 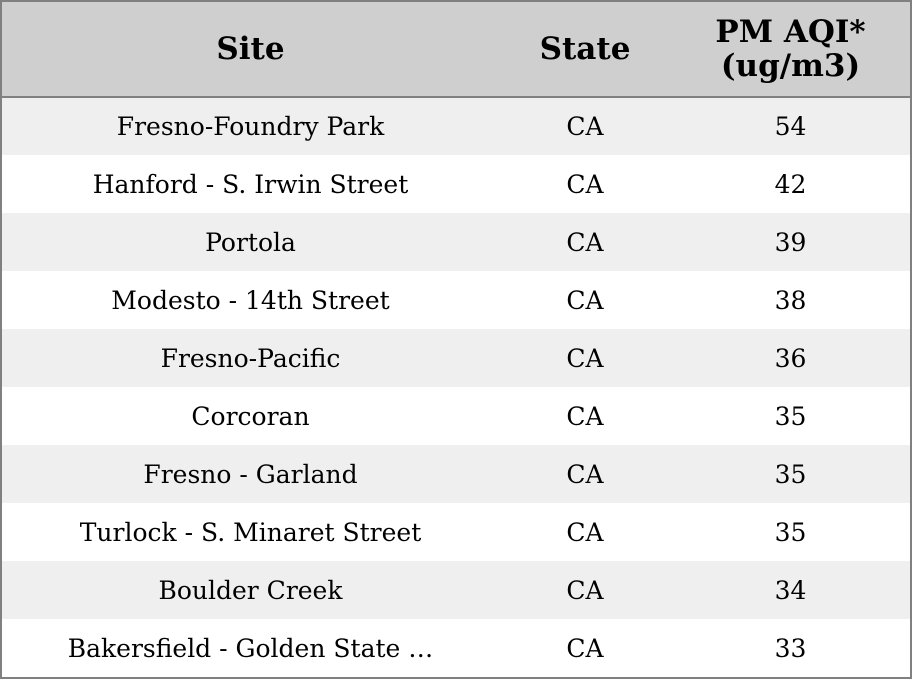 What do you see at coordinates (250, 126) in the screenshot?
I see `cell-site: Fresno-Foundry Park` at bounding box center [250, 126].